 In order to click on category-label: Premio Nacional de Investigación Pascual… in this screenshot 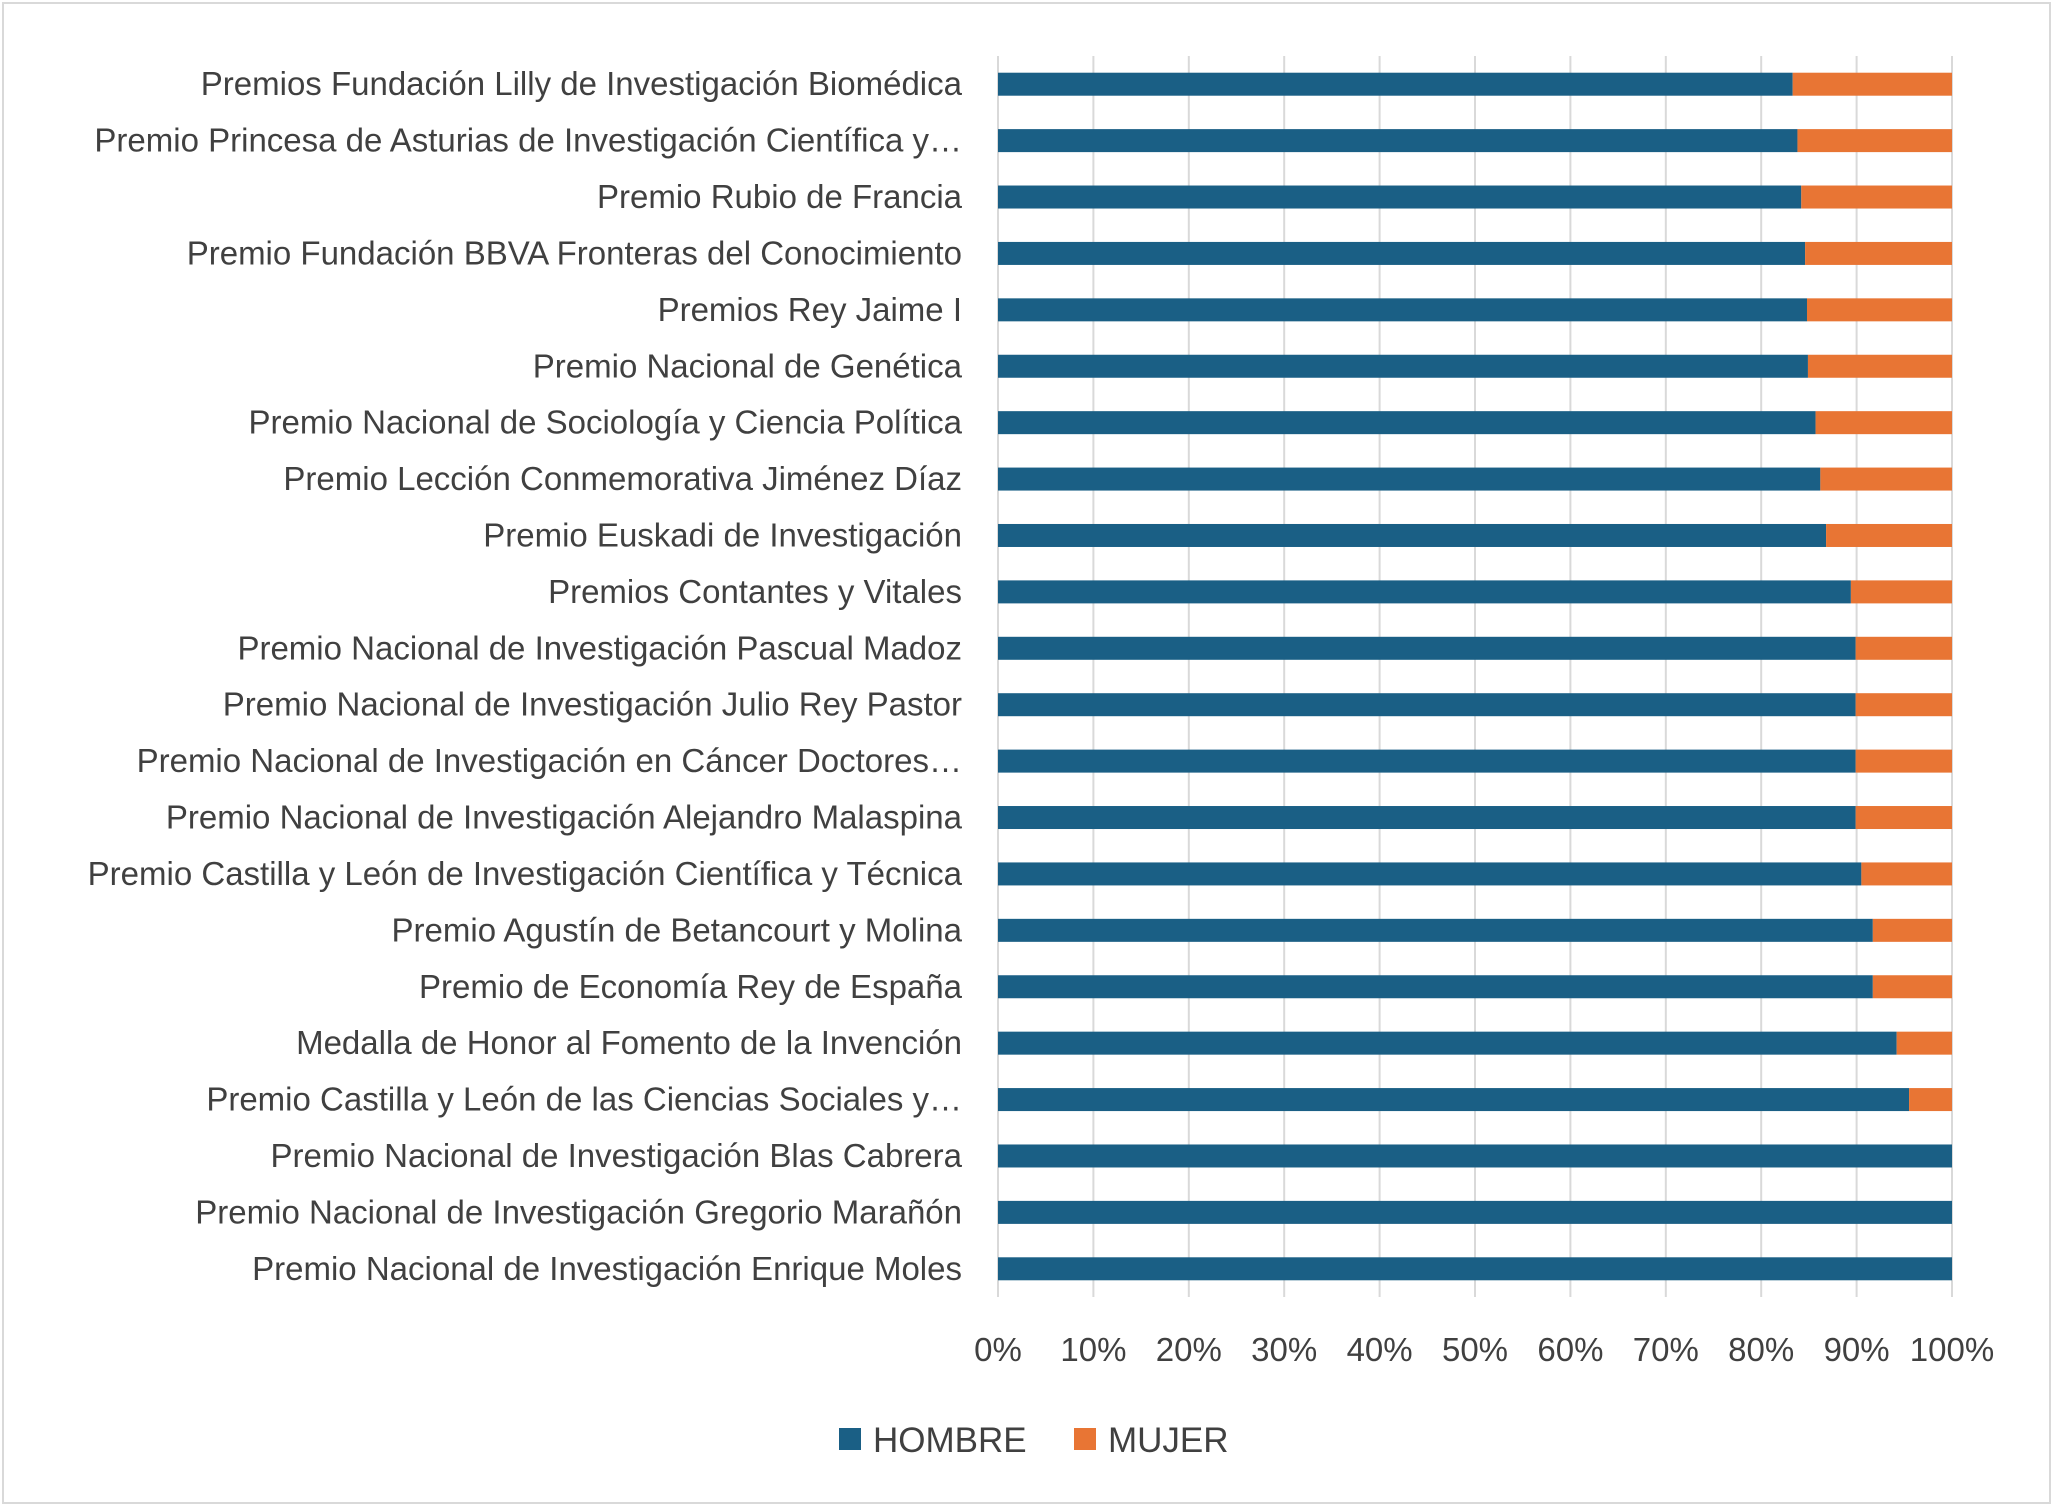, I will do `click(599, 647)`.